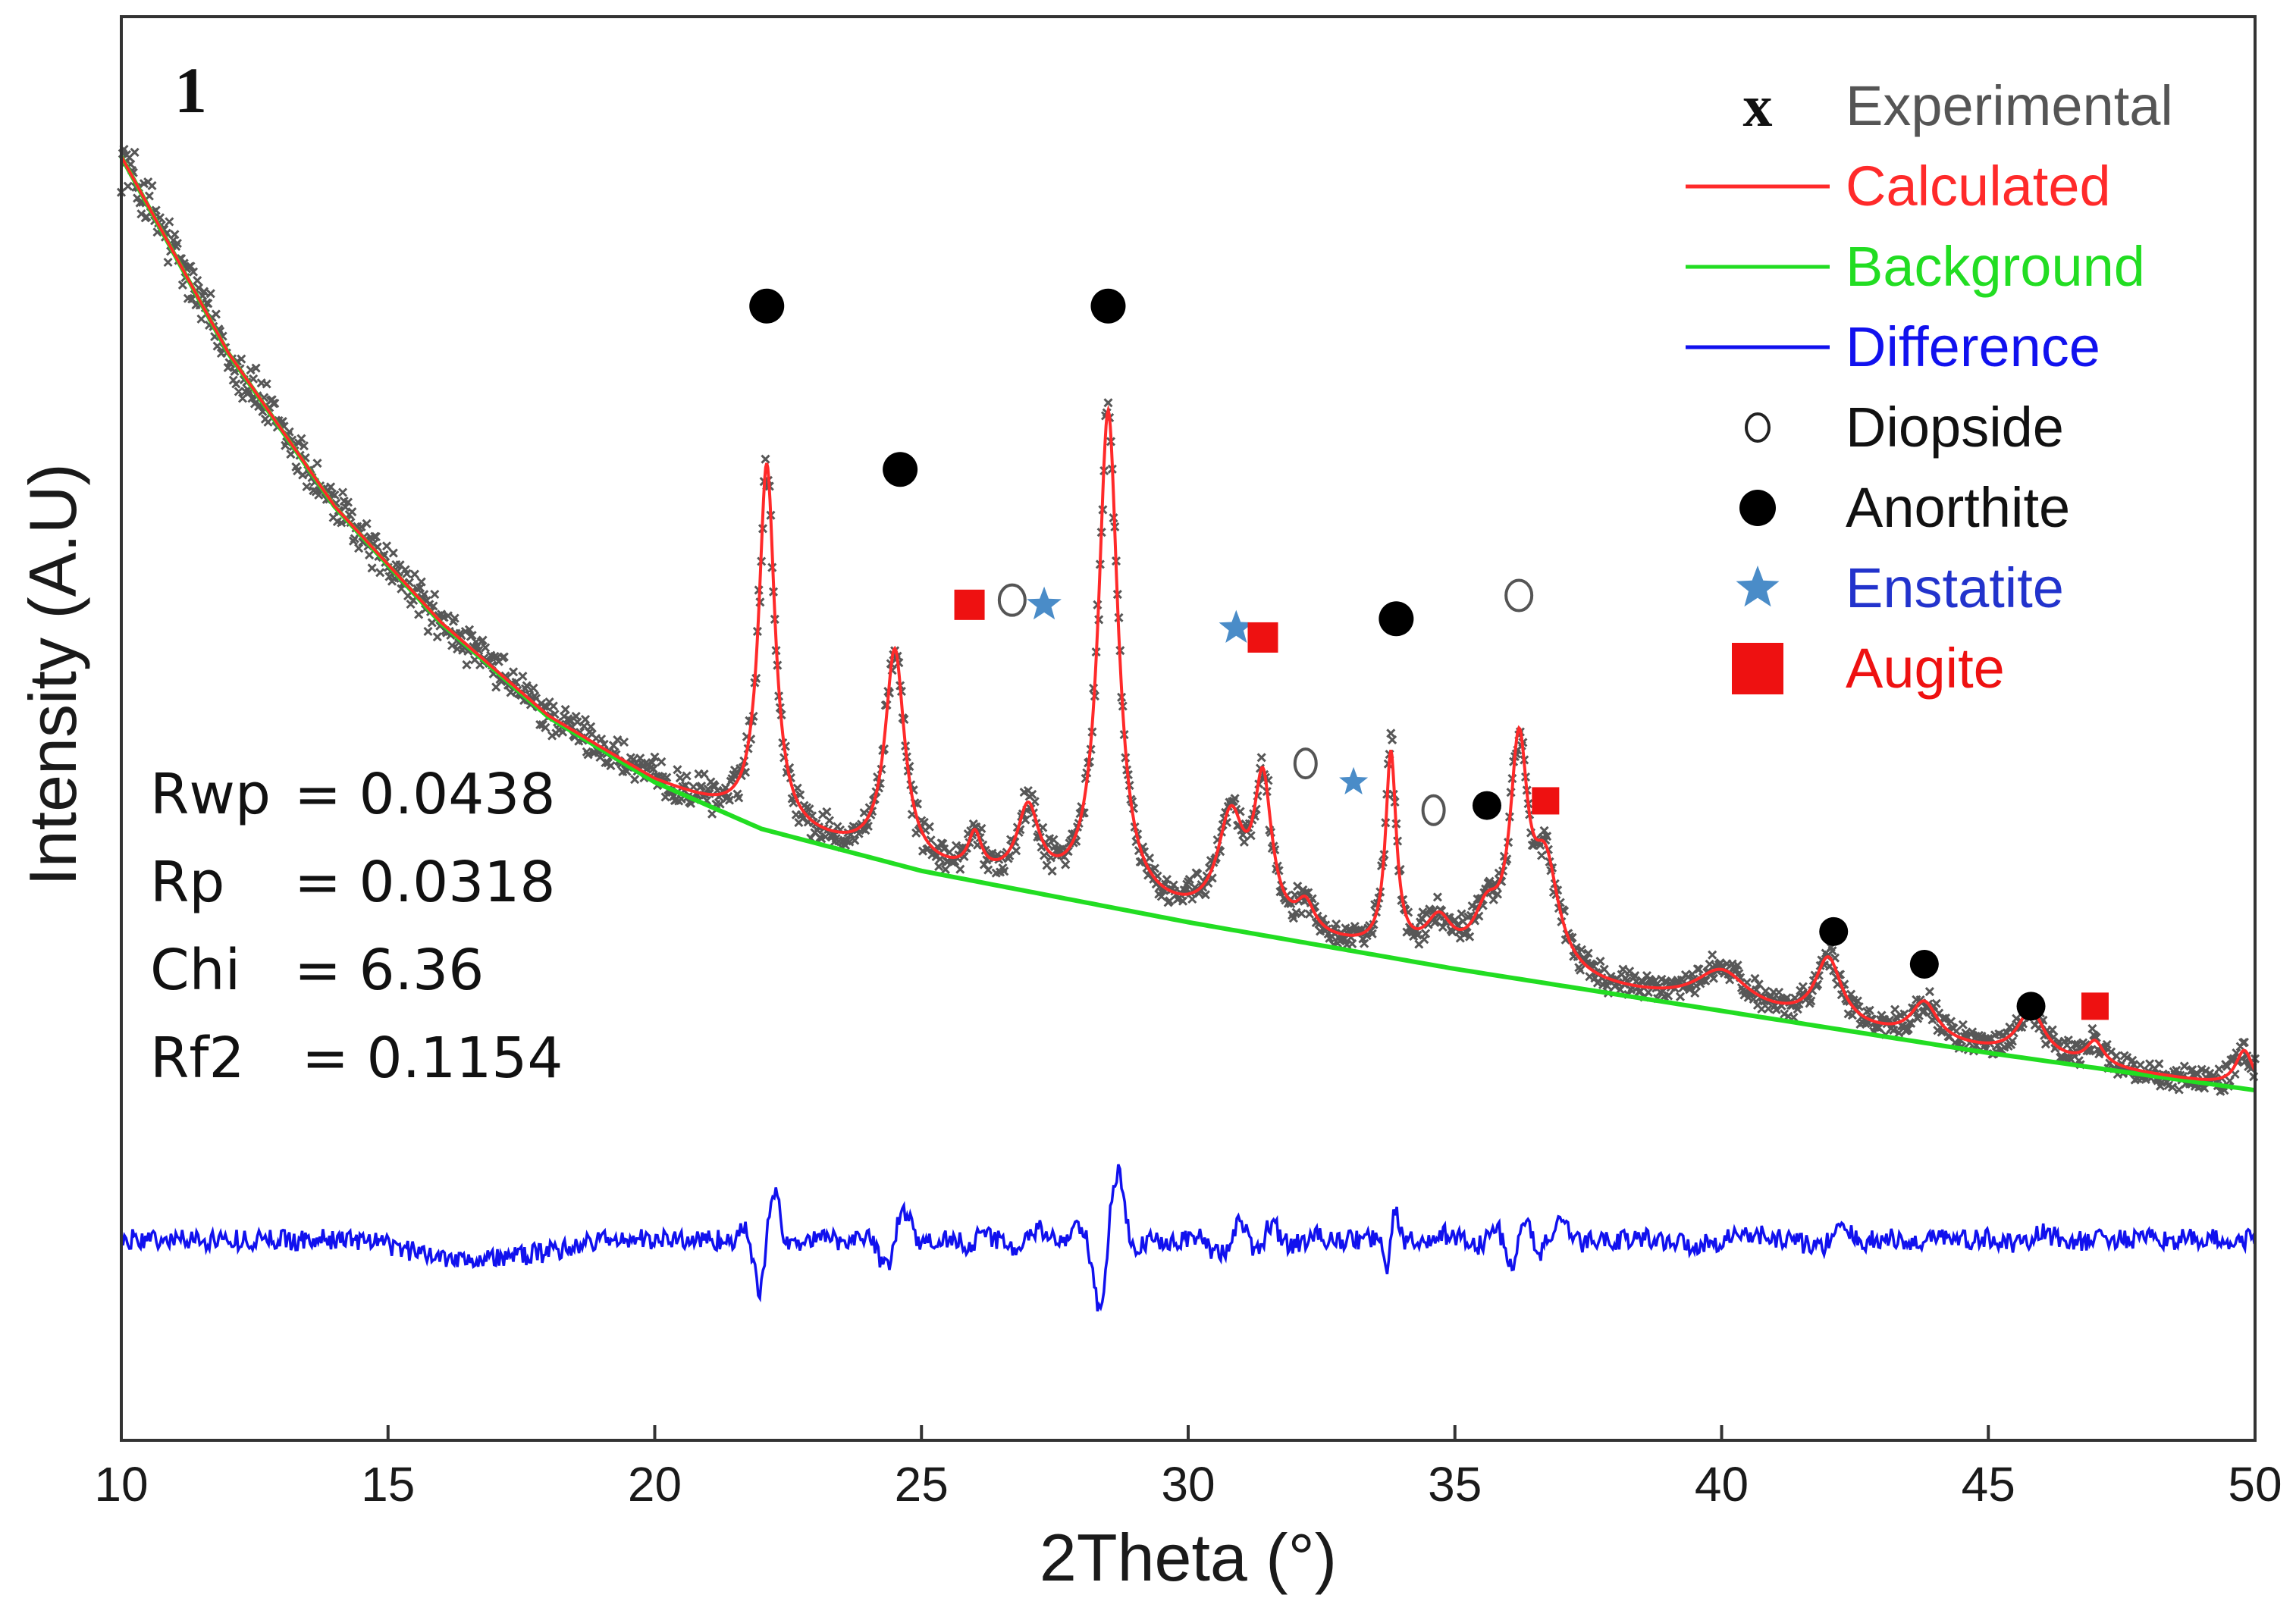 Image resolution: width=2296 pixels, height=1623 pixels. I want to click on x-tick-label: 10, so click(121, 1484).